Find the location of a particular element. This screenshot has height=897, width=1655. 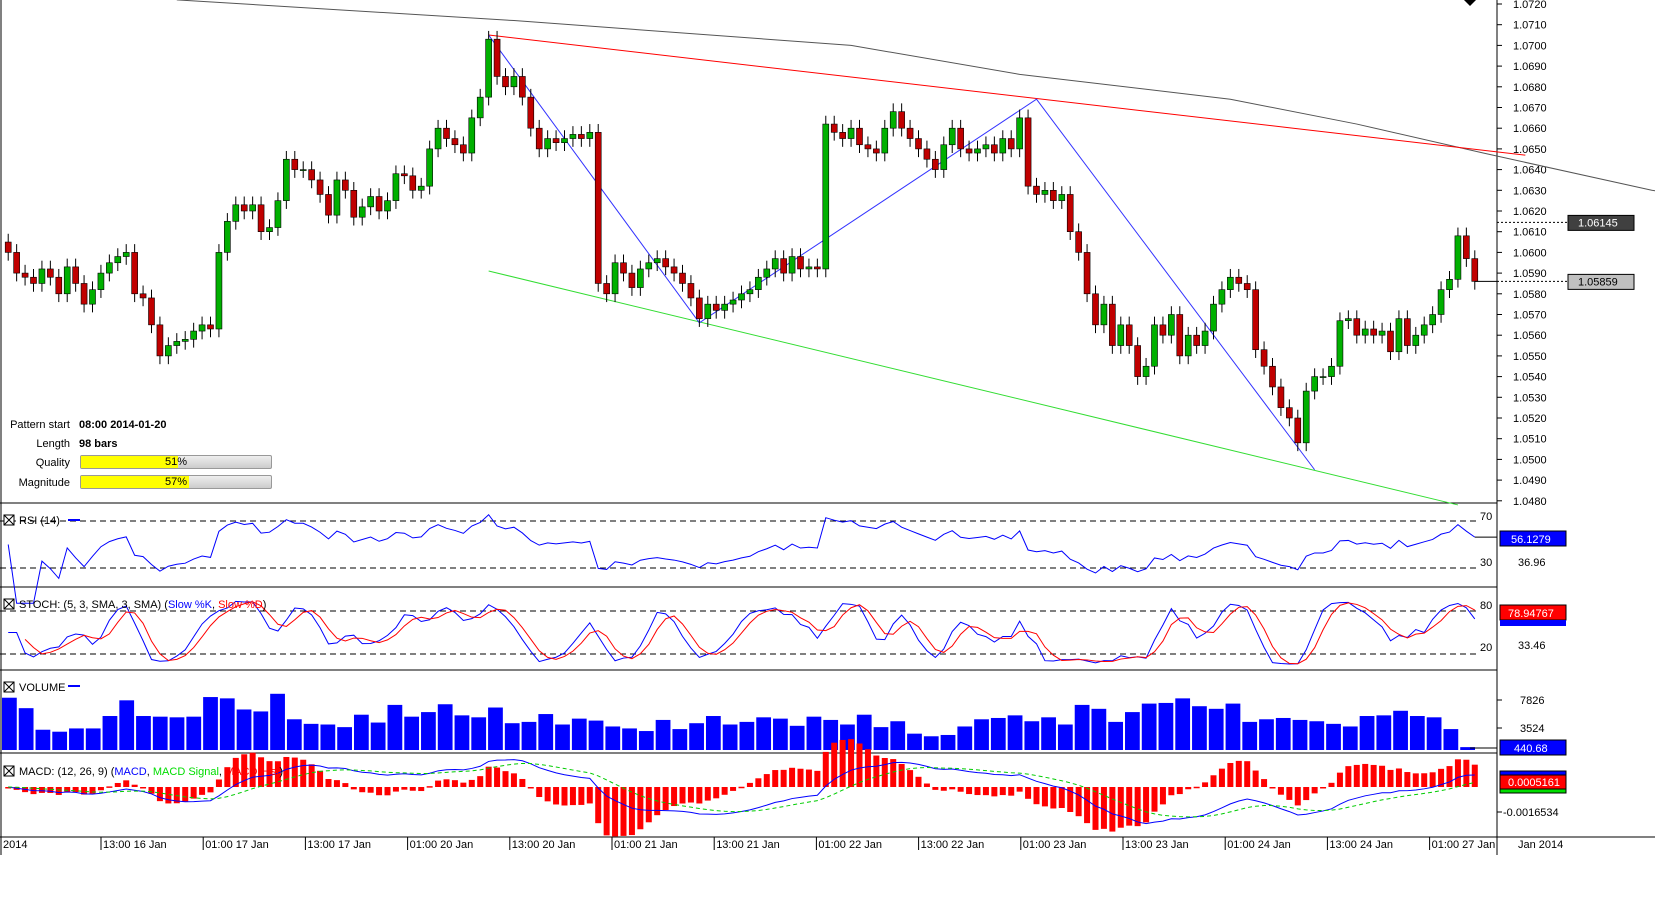

rsi-close-icon-x is located at coordinates (9, 520).